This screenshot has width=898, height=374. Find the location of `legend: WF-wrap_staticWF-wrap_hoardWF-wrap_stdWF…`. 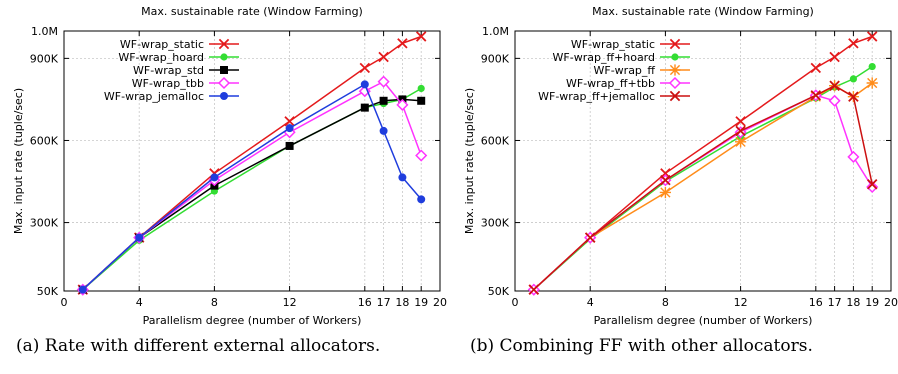

legend: WF-wrap_staticWF-wrap_hoardWF-wrap_stdWF… is located at coordinates (171, 70).